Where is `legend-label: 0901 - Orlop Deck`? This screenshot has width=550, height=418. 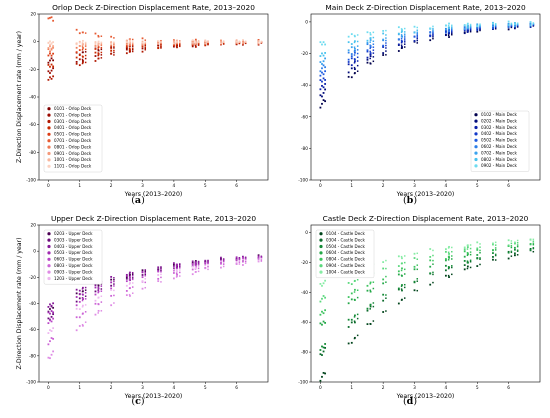 legend-label: 0901 - Orlop Deck is located at coordinates (73, 153).